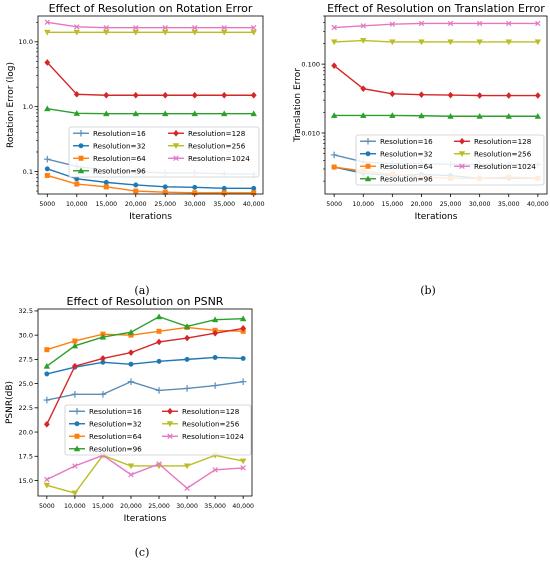  I want to click on x-tick-label: 15,000, so click(393, 204).